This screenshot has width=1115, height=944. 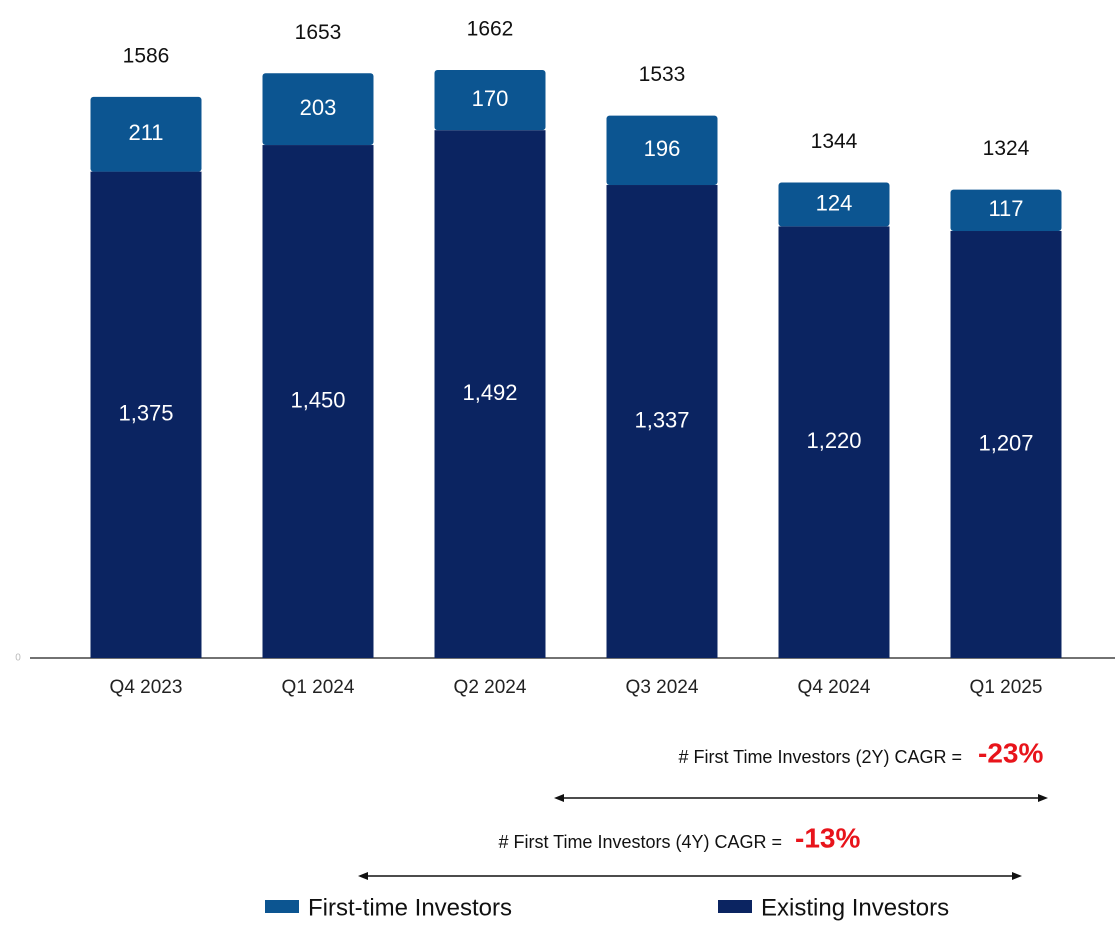 I want to click on data-label: 117, so click(x=1005, y=208).